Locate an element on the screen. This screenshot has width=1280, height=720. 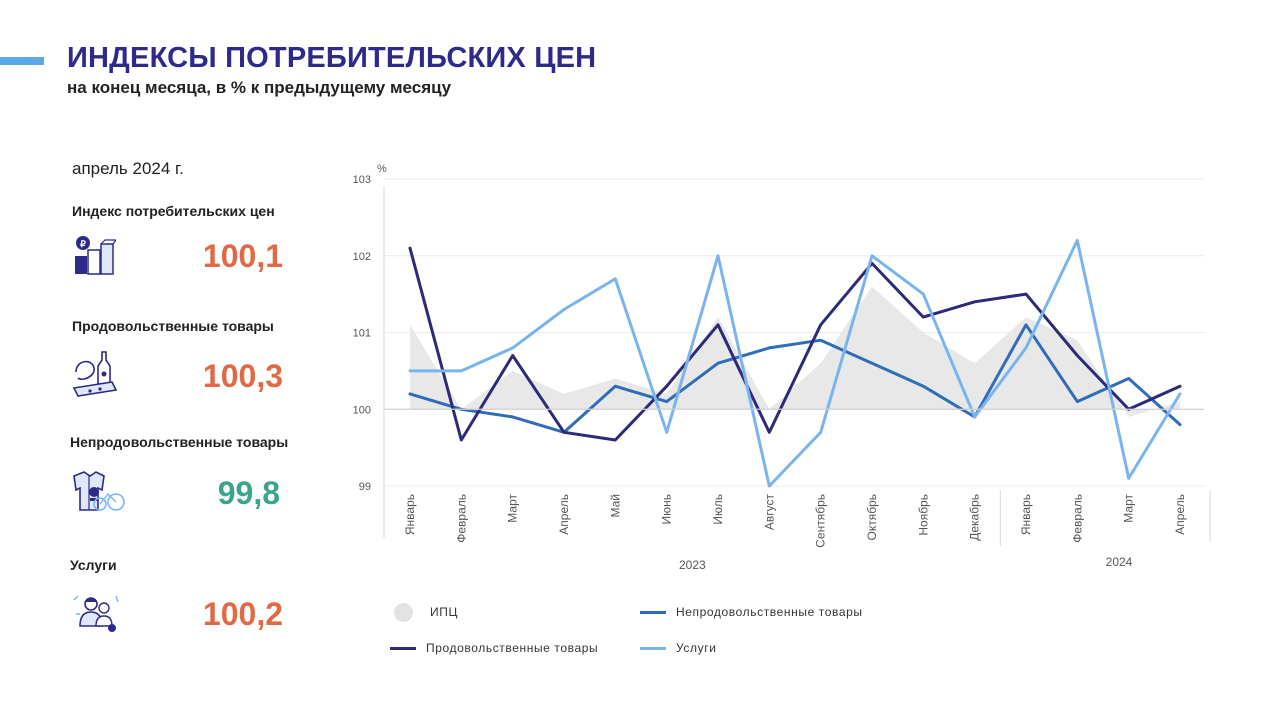
year-label-2023: 2023 is located at coordinates (692, 565).